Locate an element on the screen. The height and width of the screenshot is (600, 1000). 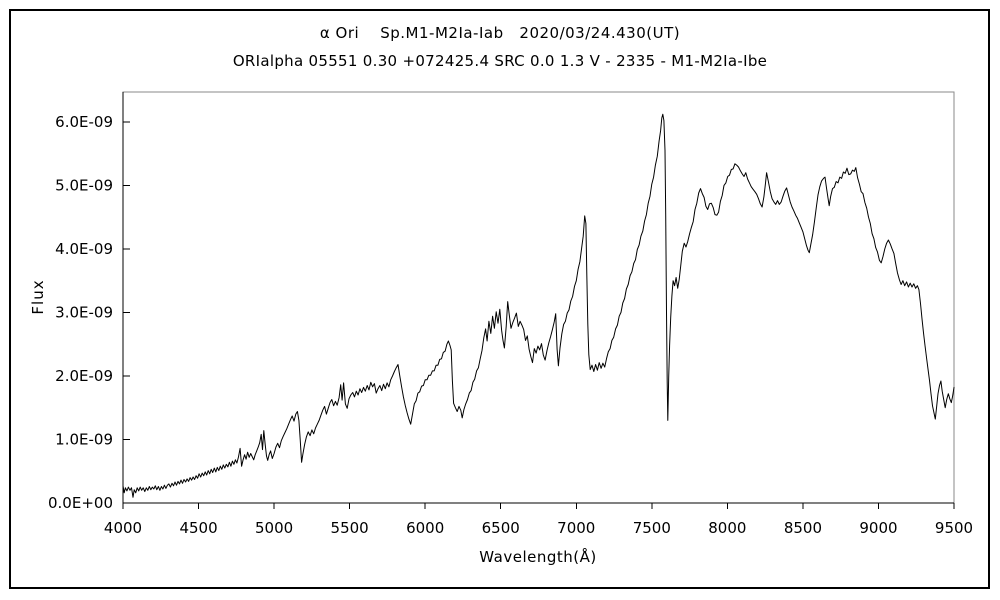
y-tick-label: 1.0E-09 is located at coordinates (84, 439).